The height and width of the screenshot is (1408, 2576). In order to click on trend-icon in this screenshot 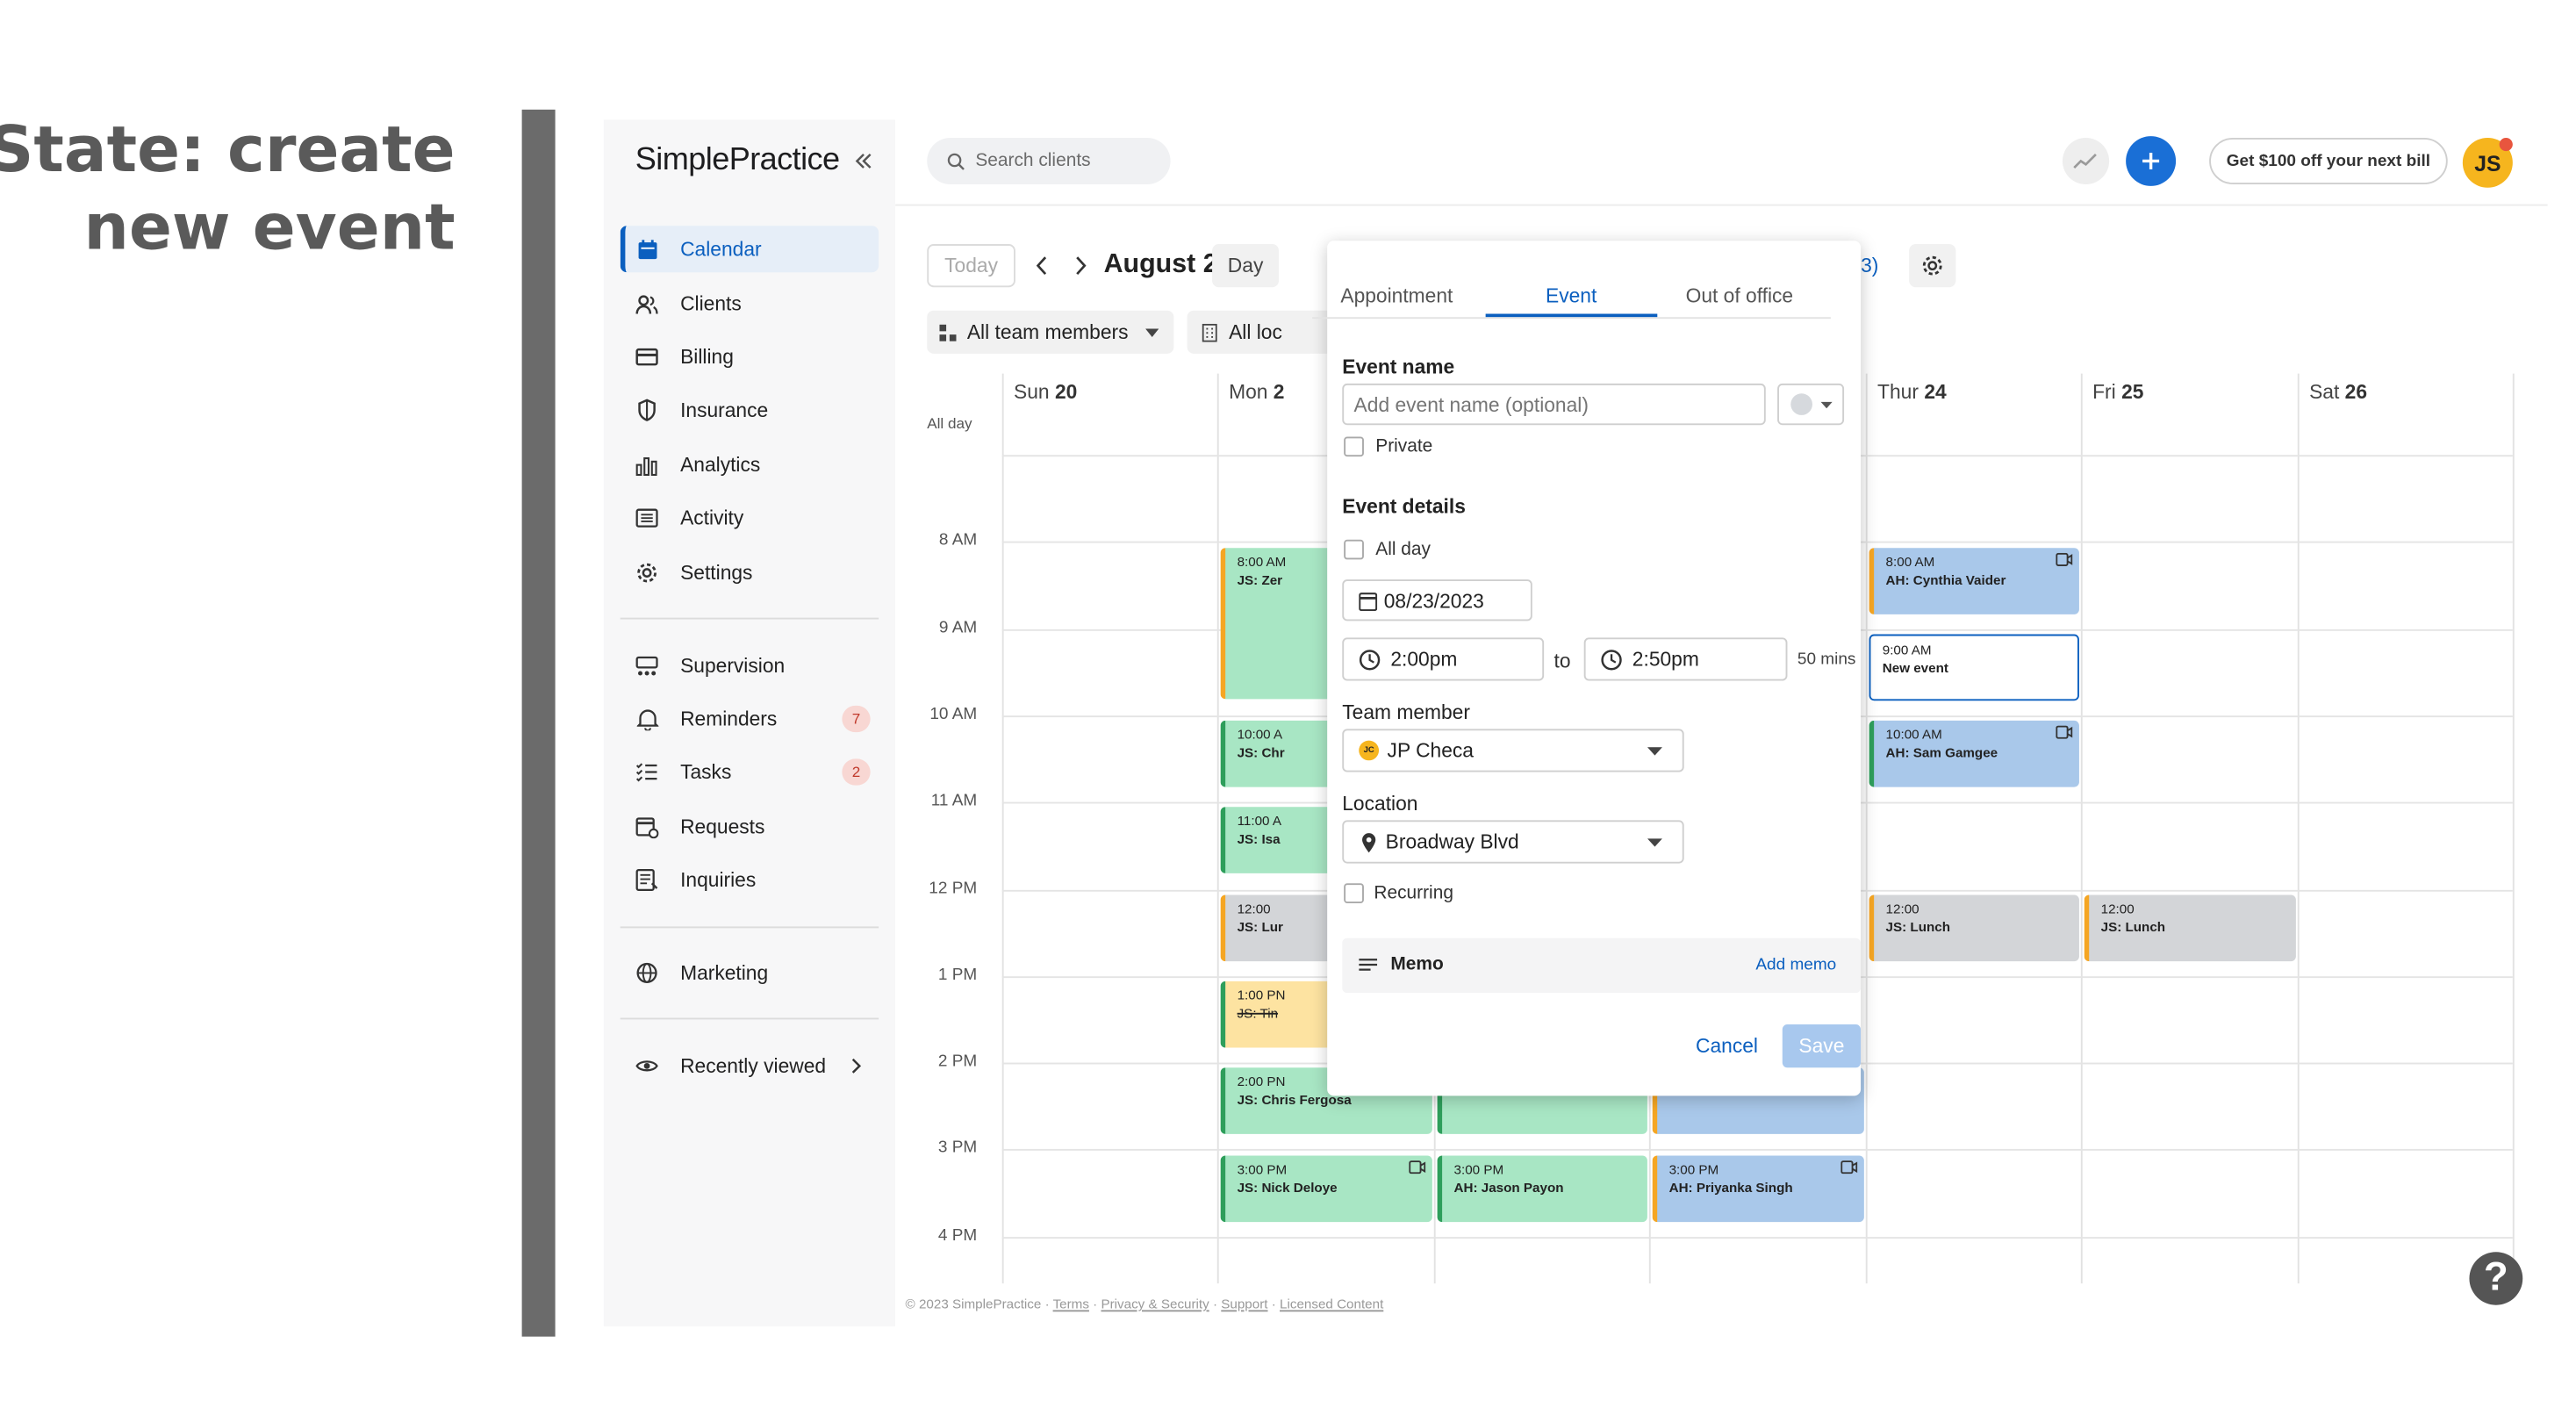, I will do `click(2086, 160)`.